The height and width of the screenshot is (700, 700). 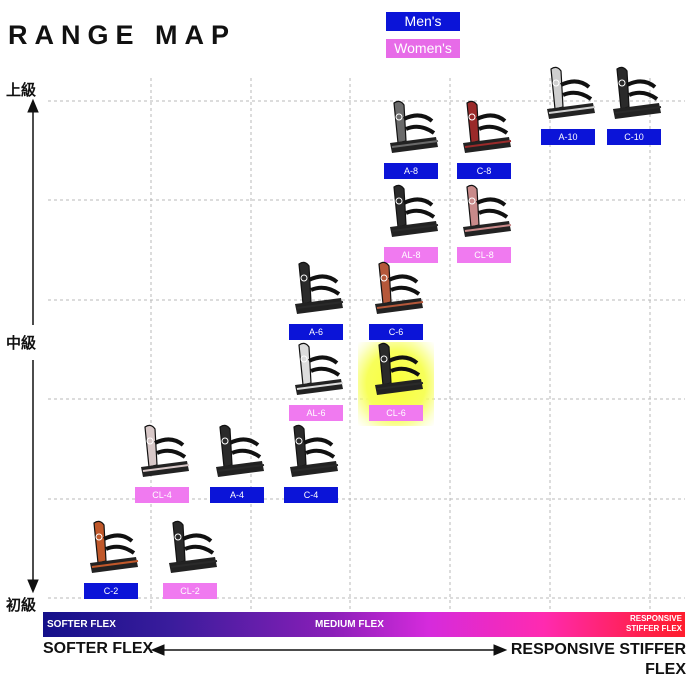 I want to click on flexbar-stiff-label: RESPONSIVE STIFFER FLEX, so click(x=637, y=624).